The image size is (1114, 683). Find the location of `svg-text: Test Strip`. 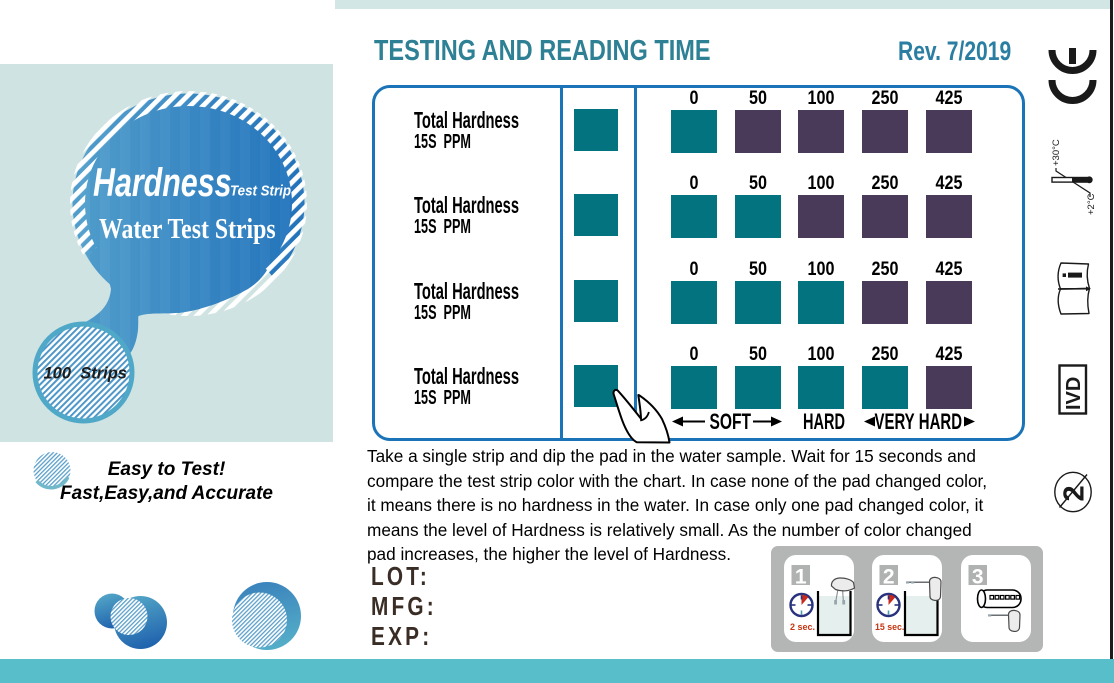

svg-text: Test Strip is located at coordinates (260, 192).